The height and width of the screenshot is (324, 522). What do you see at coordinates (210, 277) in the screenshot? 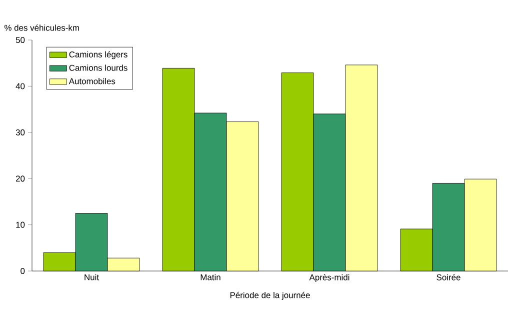
I see `x-tick-label: Matin` at bounding box center [210, 277].